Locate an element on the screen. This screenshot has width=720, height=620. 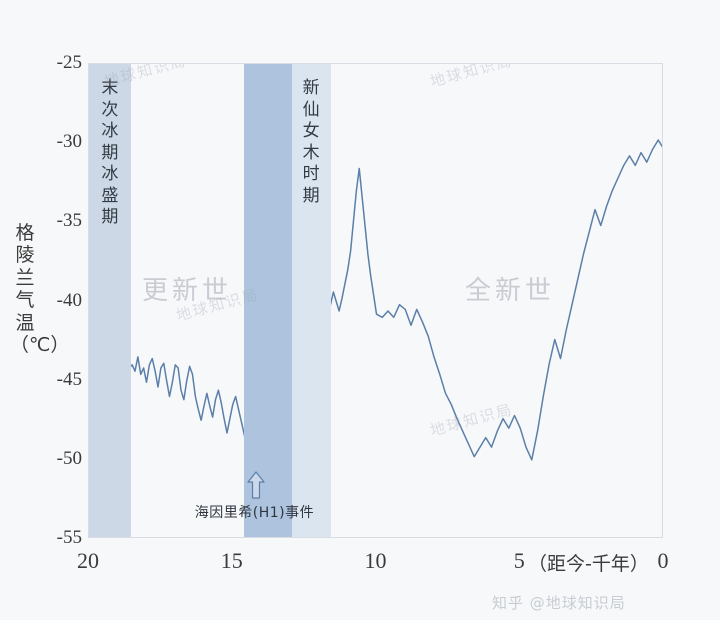
y-axis-tick: -55 is located at coordinates (69, 537).